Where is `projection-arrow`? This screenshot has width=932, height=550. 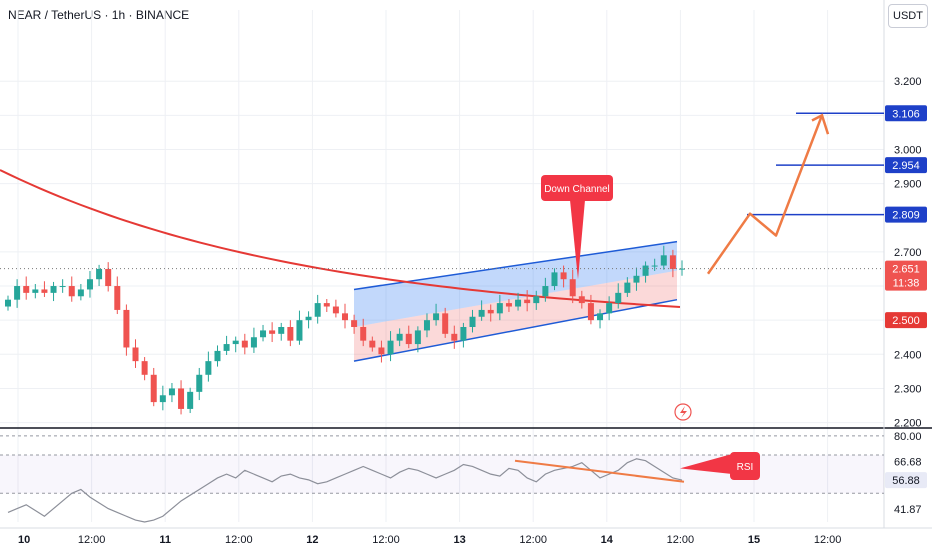 projection-arrow is located at coordinates (765, 194).